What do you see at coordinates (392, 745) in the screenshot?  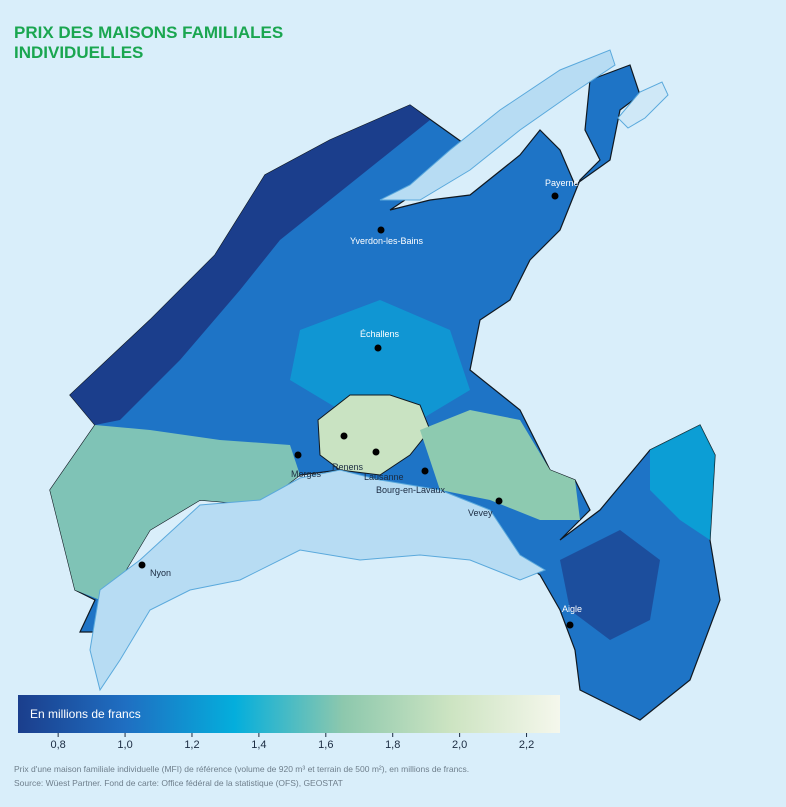 I see `legend-tick-label: 1,8` at bounding box center [392, 745].